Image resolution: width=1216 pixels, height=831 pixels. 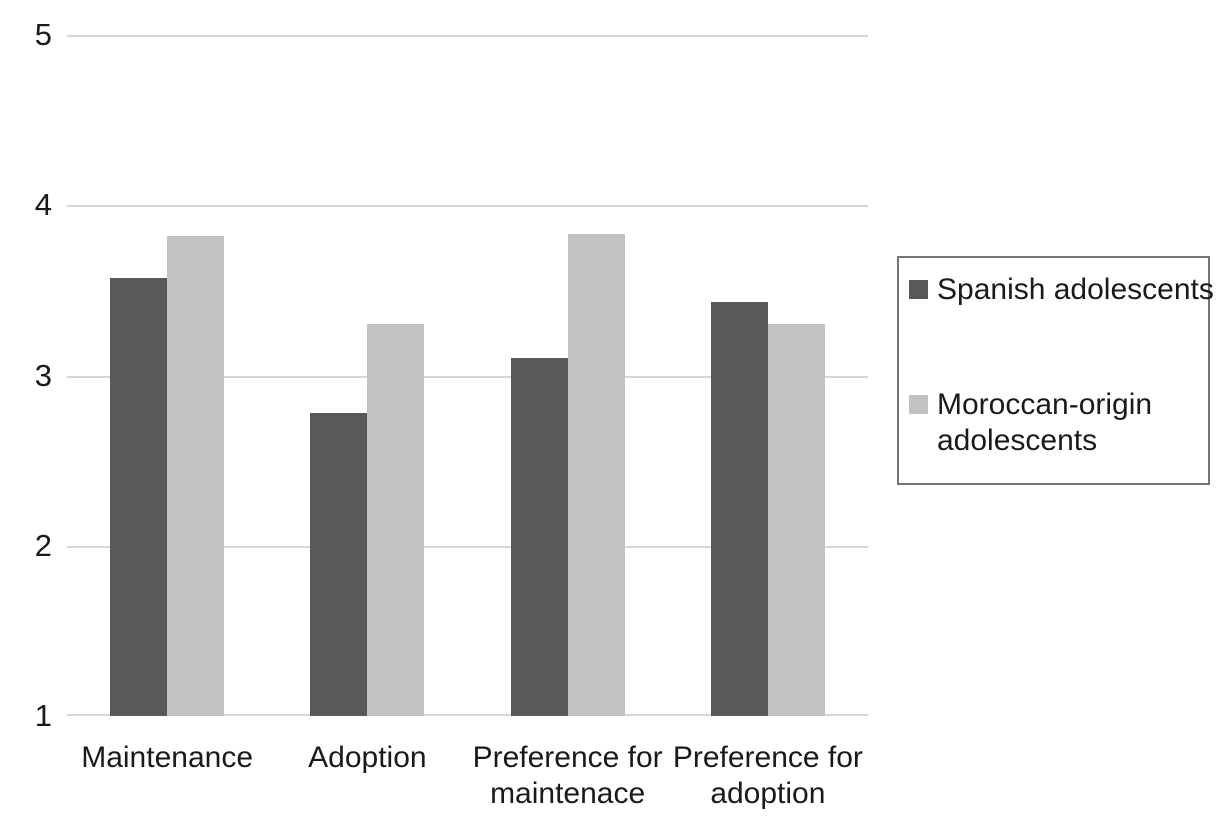 I want to click on y-tick-label: 3, so click(x=43, y=375).